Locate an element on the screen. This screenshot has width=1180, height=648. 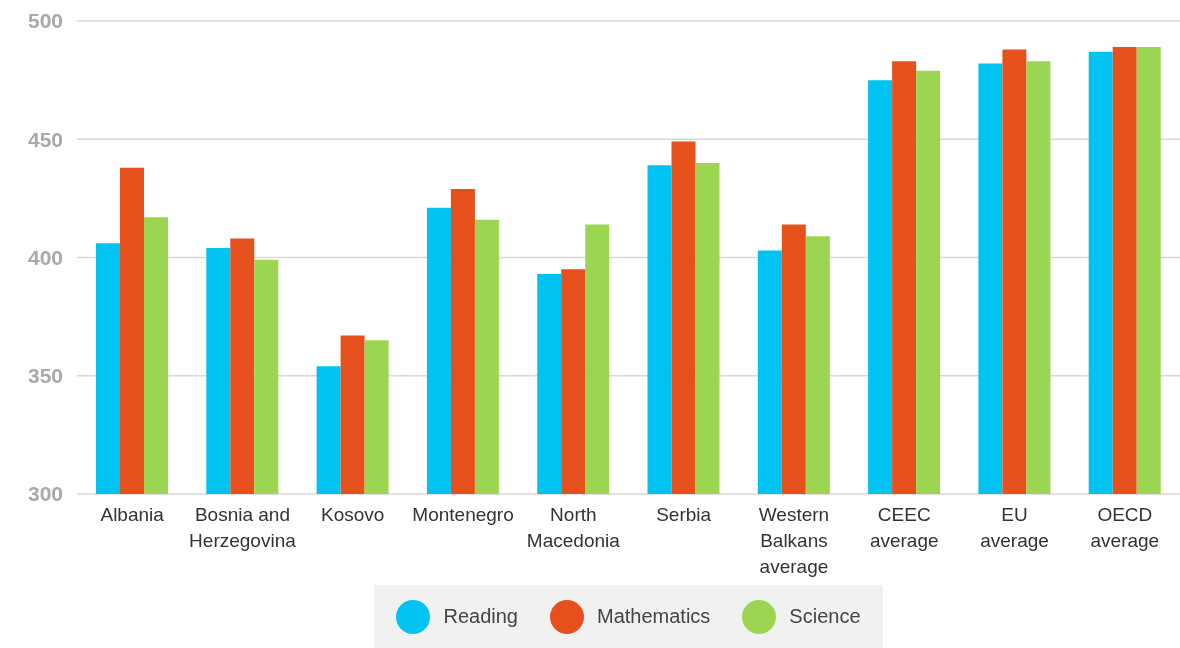
y-tick-label: 500 is located at coordinates (45, 21).